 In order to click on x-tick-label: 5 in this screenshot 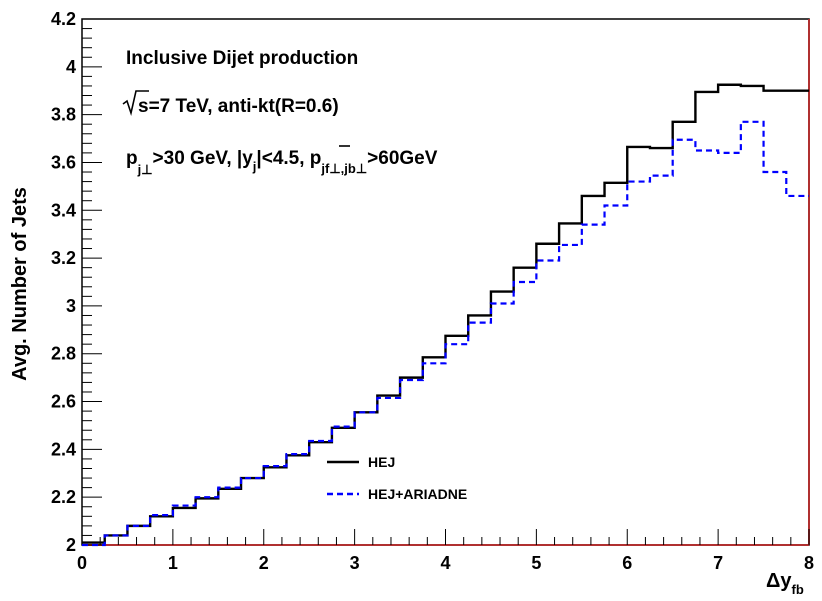, I will do `click(536, 563)`.